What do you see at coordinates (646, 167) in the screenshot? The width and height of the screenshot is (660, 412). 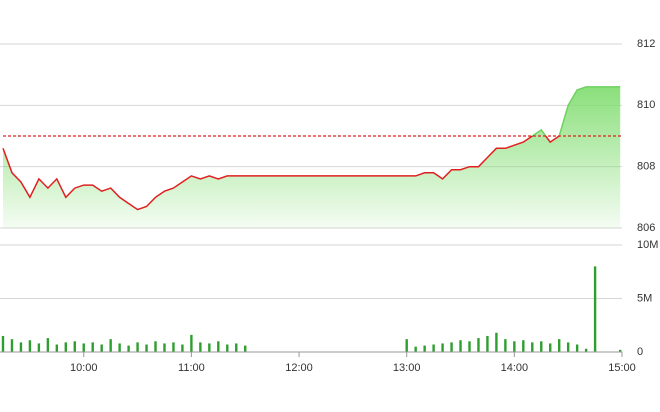 I see `y-tick-label: 808` at bounding box center [646, 167].